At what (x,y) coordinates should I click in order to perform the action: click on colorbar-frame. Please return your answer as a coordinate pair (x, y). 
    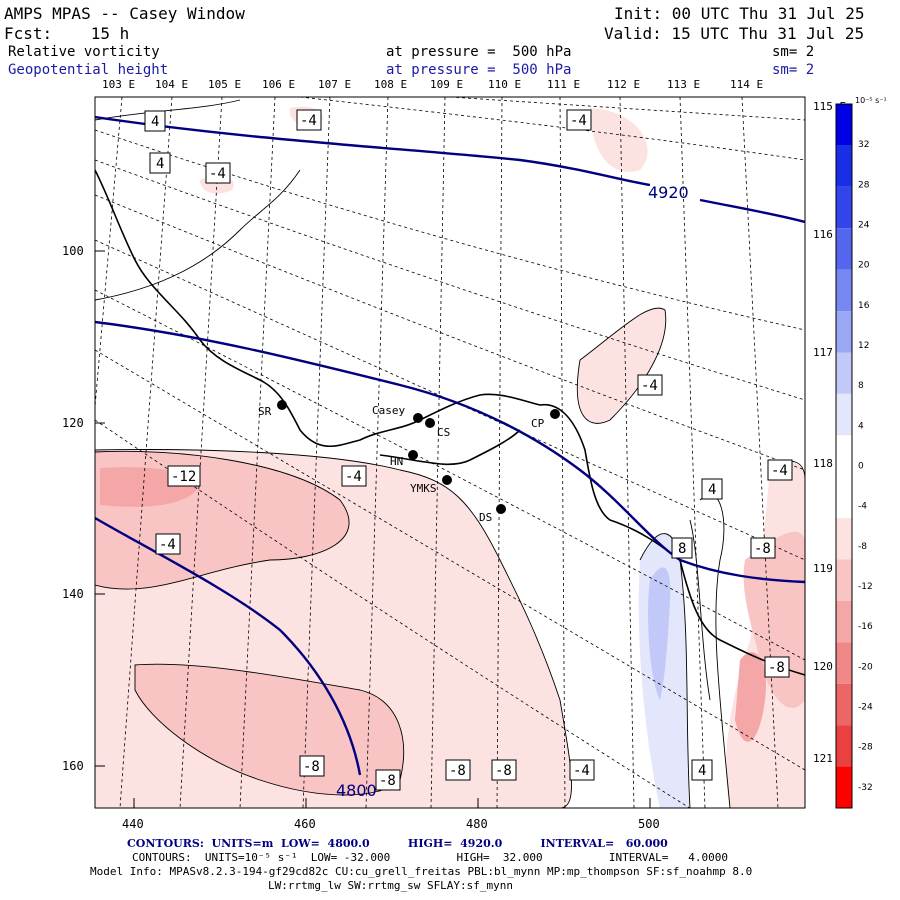
    Looking at the image, I should click on (844, 456).